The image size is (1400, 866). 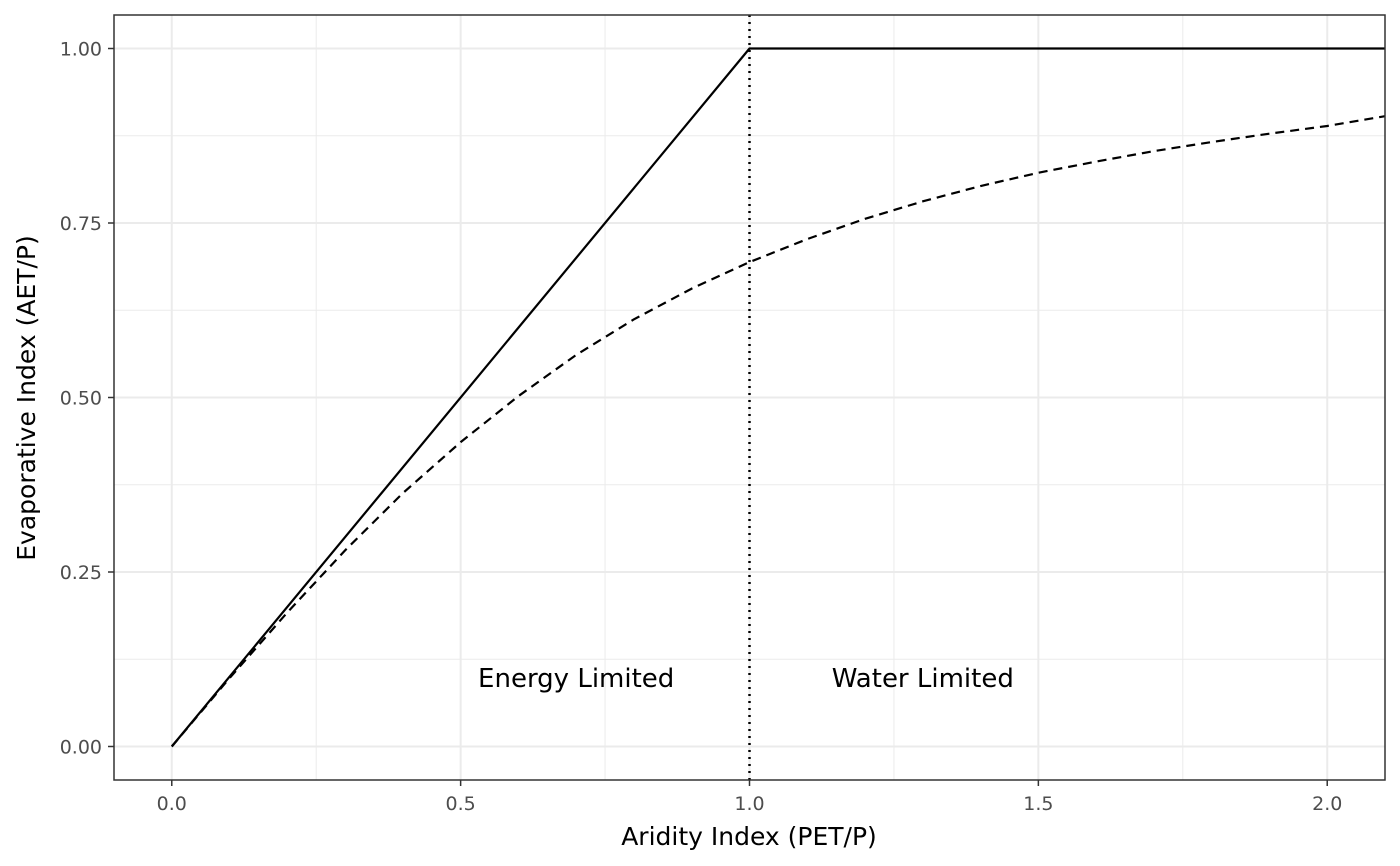 What do you see at coordinates (749, 836) in the screenshot?
I see `x-axis-title: Aridity Index (PET/P)` at bounding box center [749, 836].